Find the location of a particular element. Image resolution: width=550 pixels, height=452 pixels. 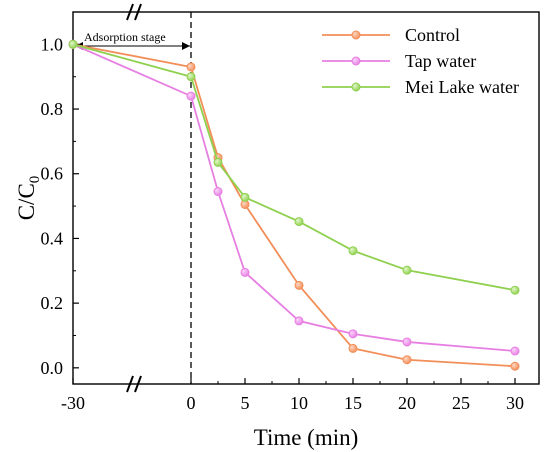

top-axis-break-mark-left is located at coordinates (130, 12).